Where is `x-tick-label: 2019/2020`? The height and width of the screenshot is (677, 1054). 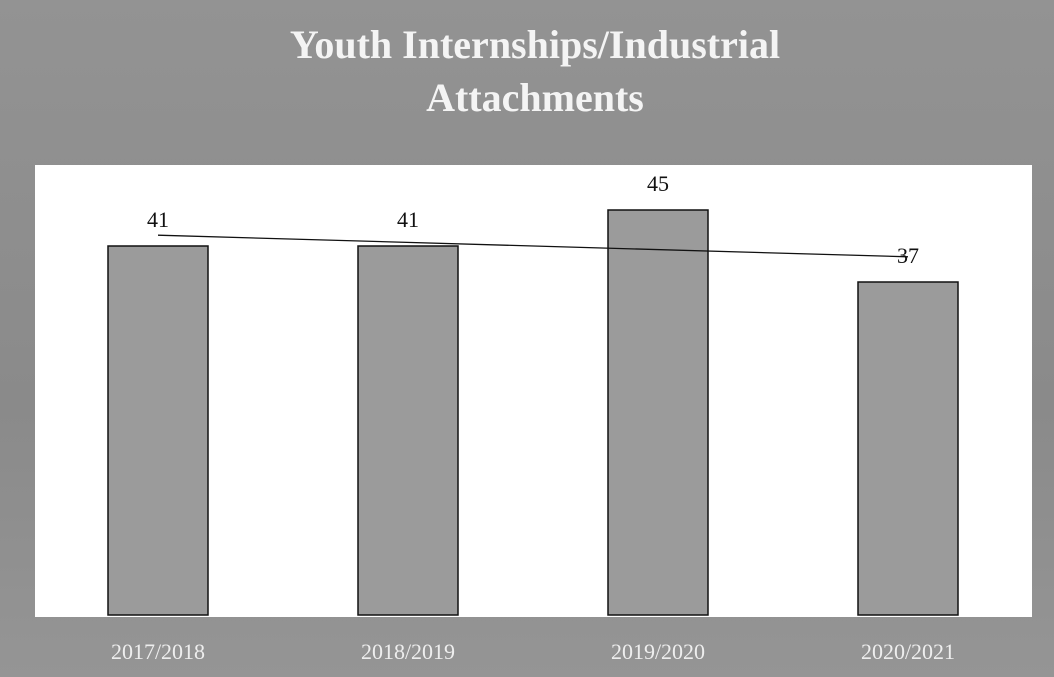 x-tick-label: 2019/2020 is located at coordinates (658, 651).